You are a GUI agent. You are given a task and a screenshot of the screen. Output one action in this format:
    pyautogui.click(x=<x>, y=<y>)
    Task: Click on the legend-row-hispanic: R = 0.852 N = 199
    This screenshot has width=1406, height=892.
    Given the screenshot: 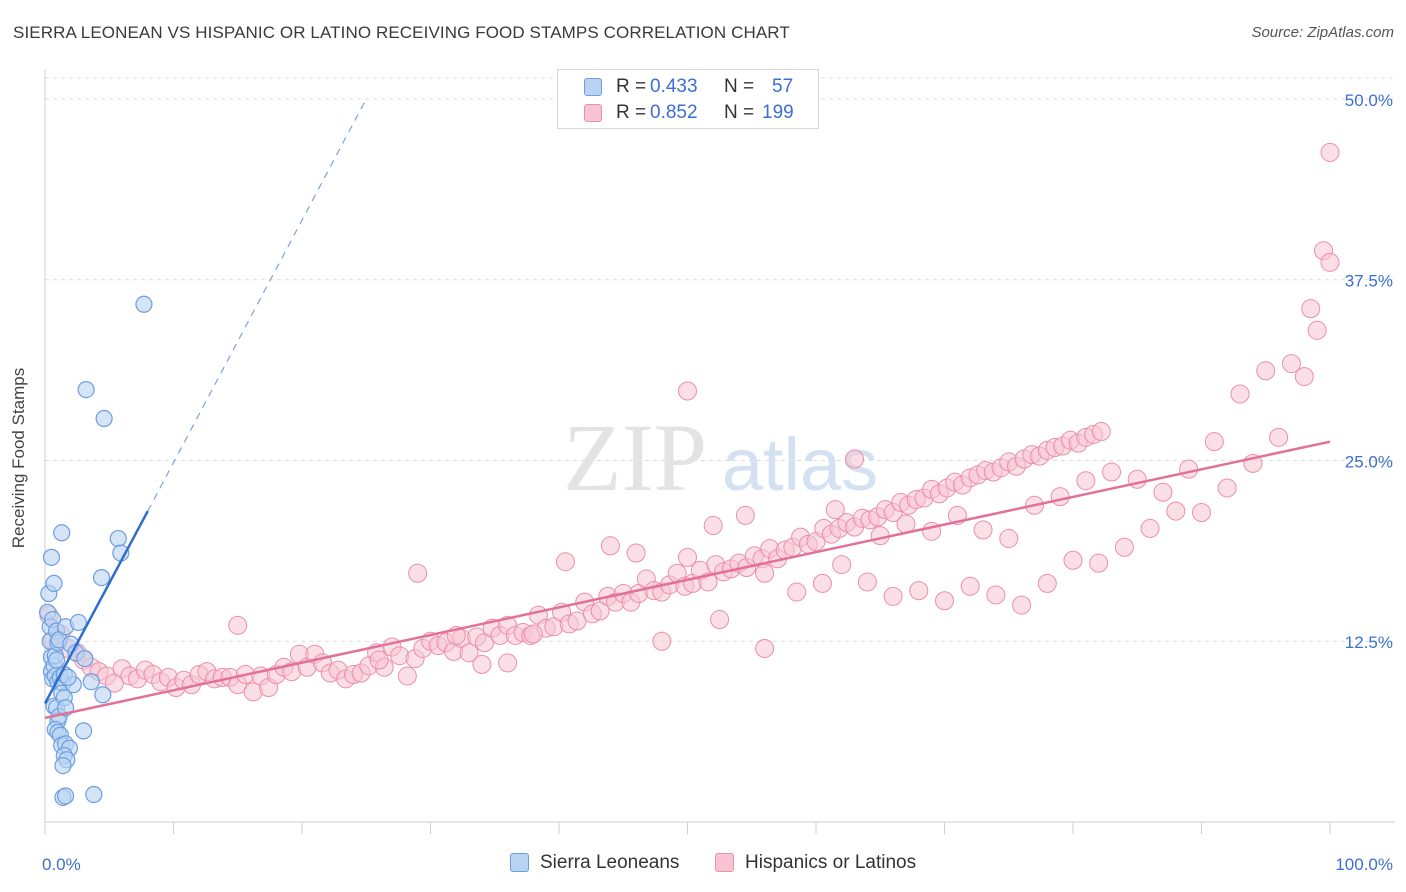 What is the action you would take?
    pyautogui.click(x=688, y=114)
    